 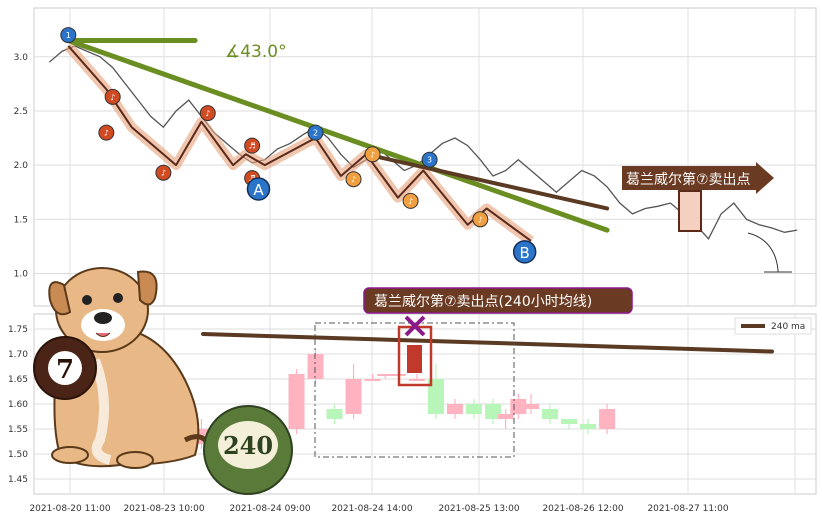 I want to click on ball-7-number: 7, so click(x=65, y=370).